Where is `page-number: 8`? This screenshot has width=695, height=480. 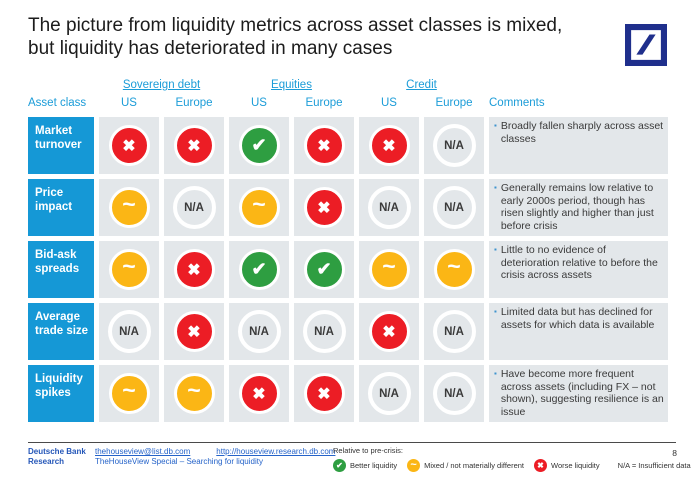
page-number: 8 is located at coordinates (674, 453).